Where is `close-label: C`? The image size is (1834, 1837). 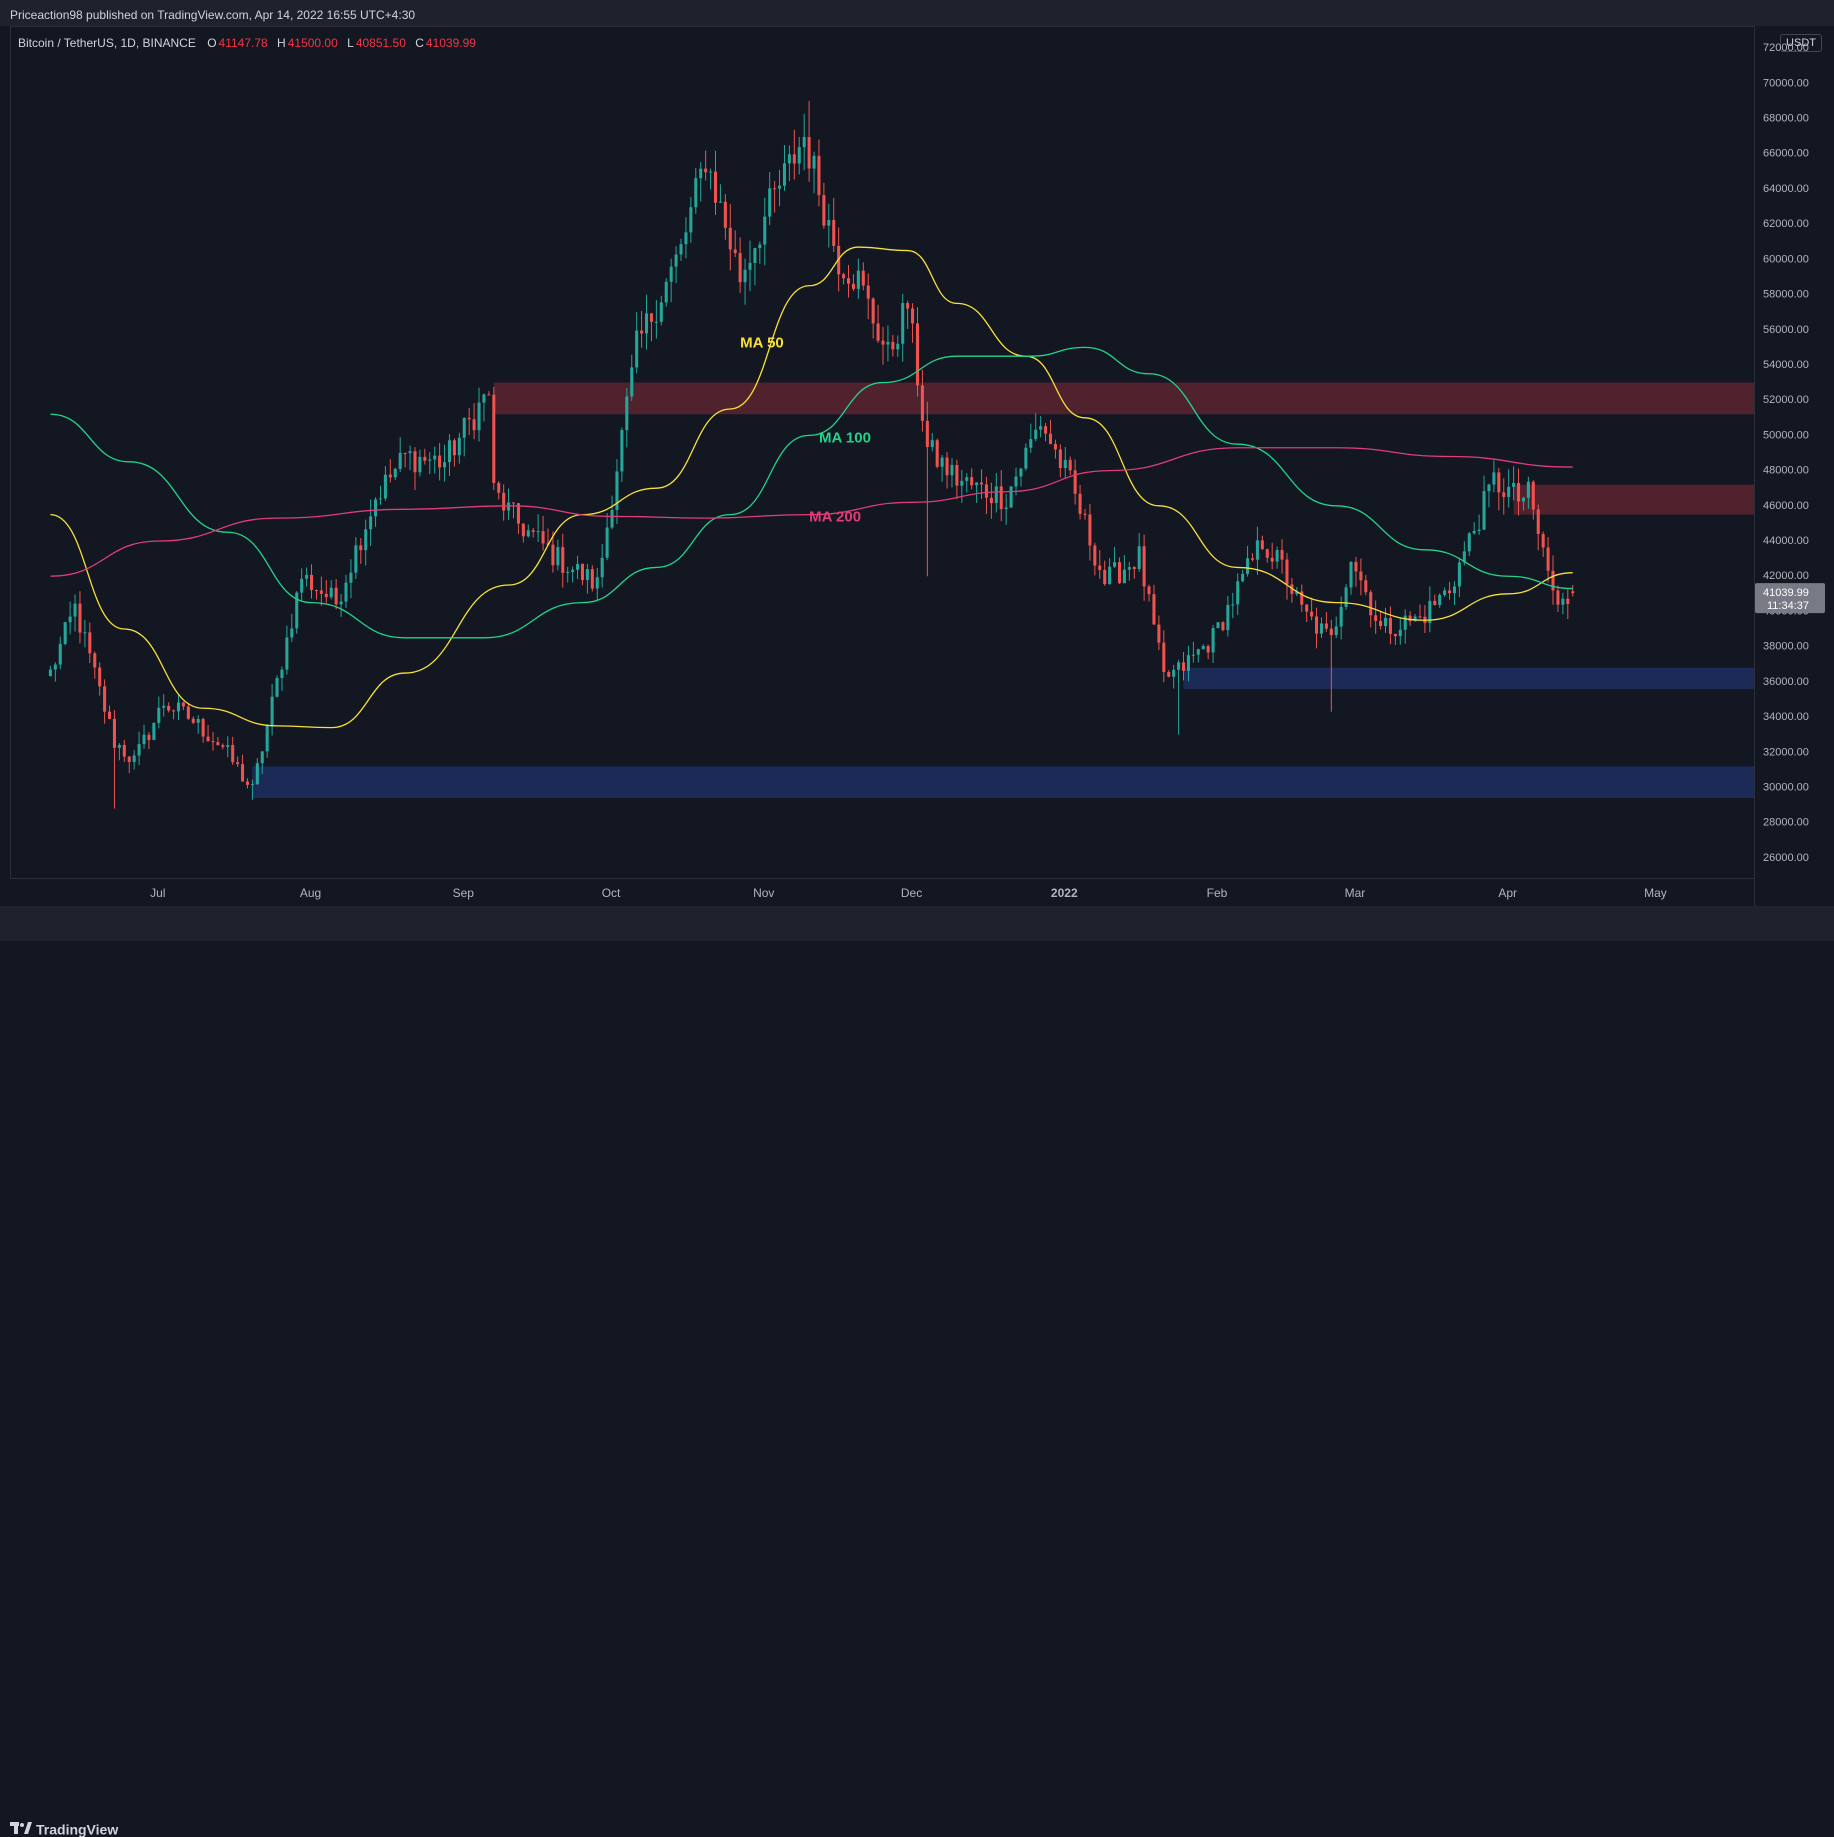
close-label: C is located at coordinates (419, 43).